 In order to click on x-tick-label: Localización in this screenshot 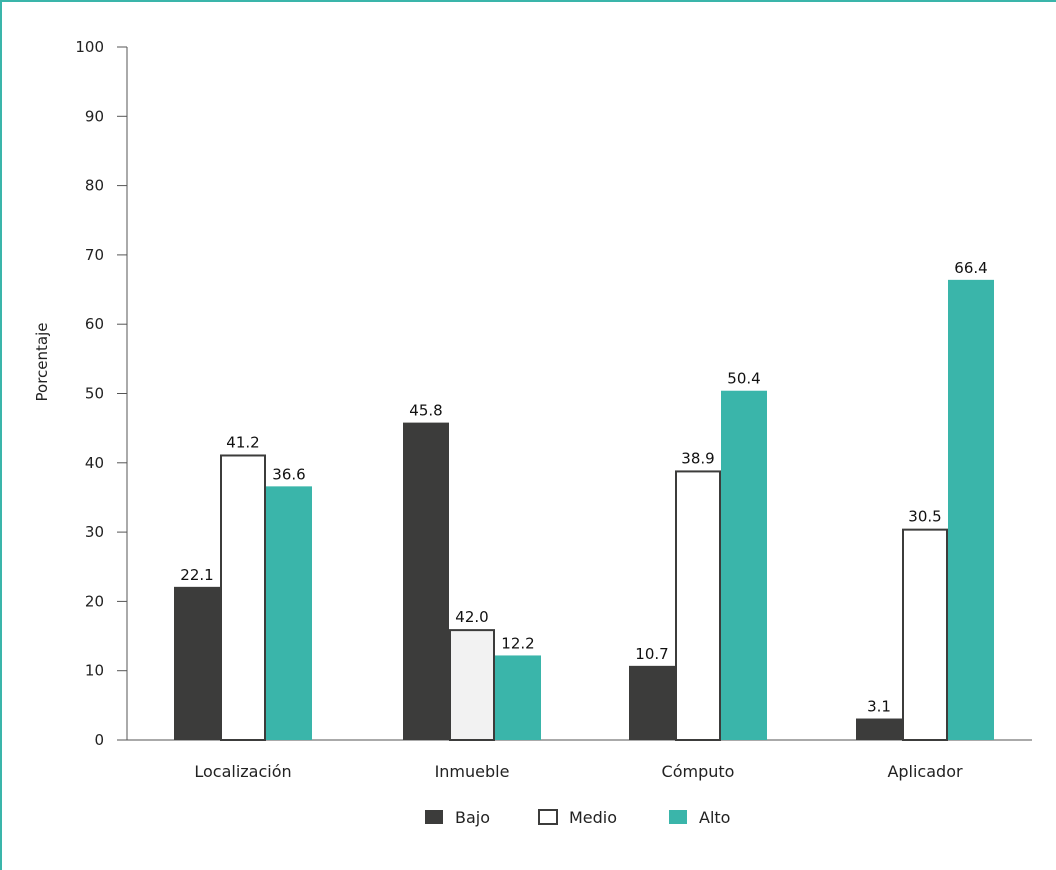, I will do `click(242, 771)`.